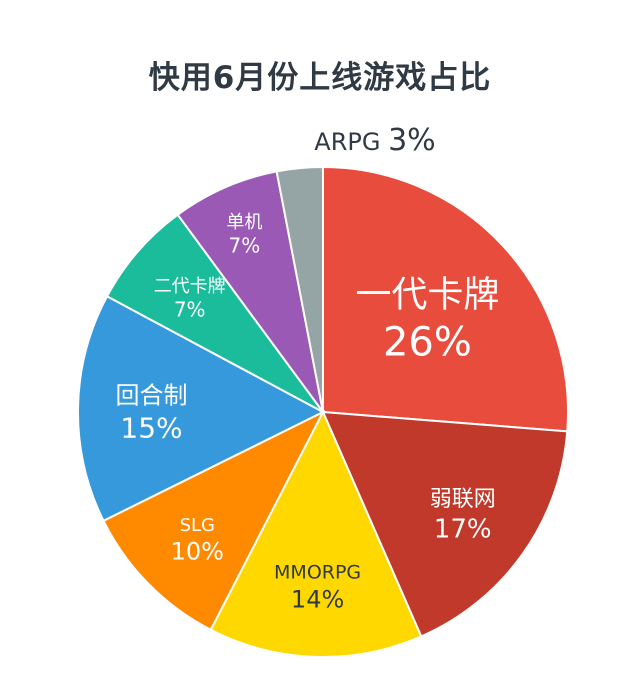  What do you see at coordinates (427, 295) in the screenshot?
I see `slice-label-name: 一代卡牌` at bounding box center [427, 295].